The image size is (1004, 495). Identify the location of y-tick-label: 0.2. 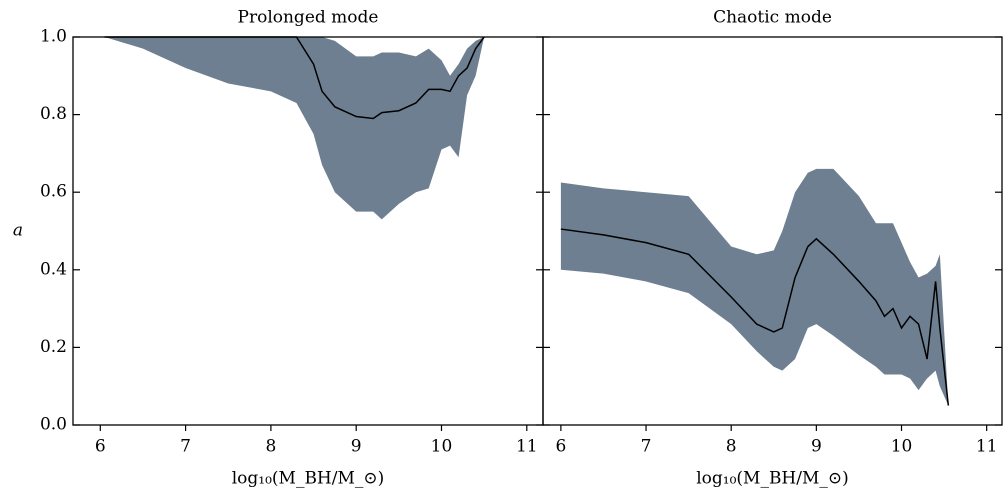
(53, 347).